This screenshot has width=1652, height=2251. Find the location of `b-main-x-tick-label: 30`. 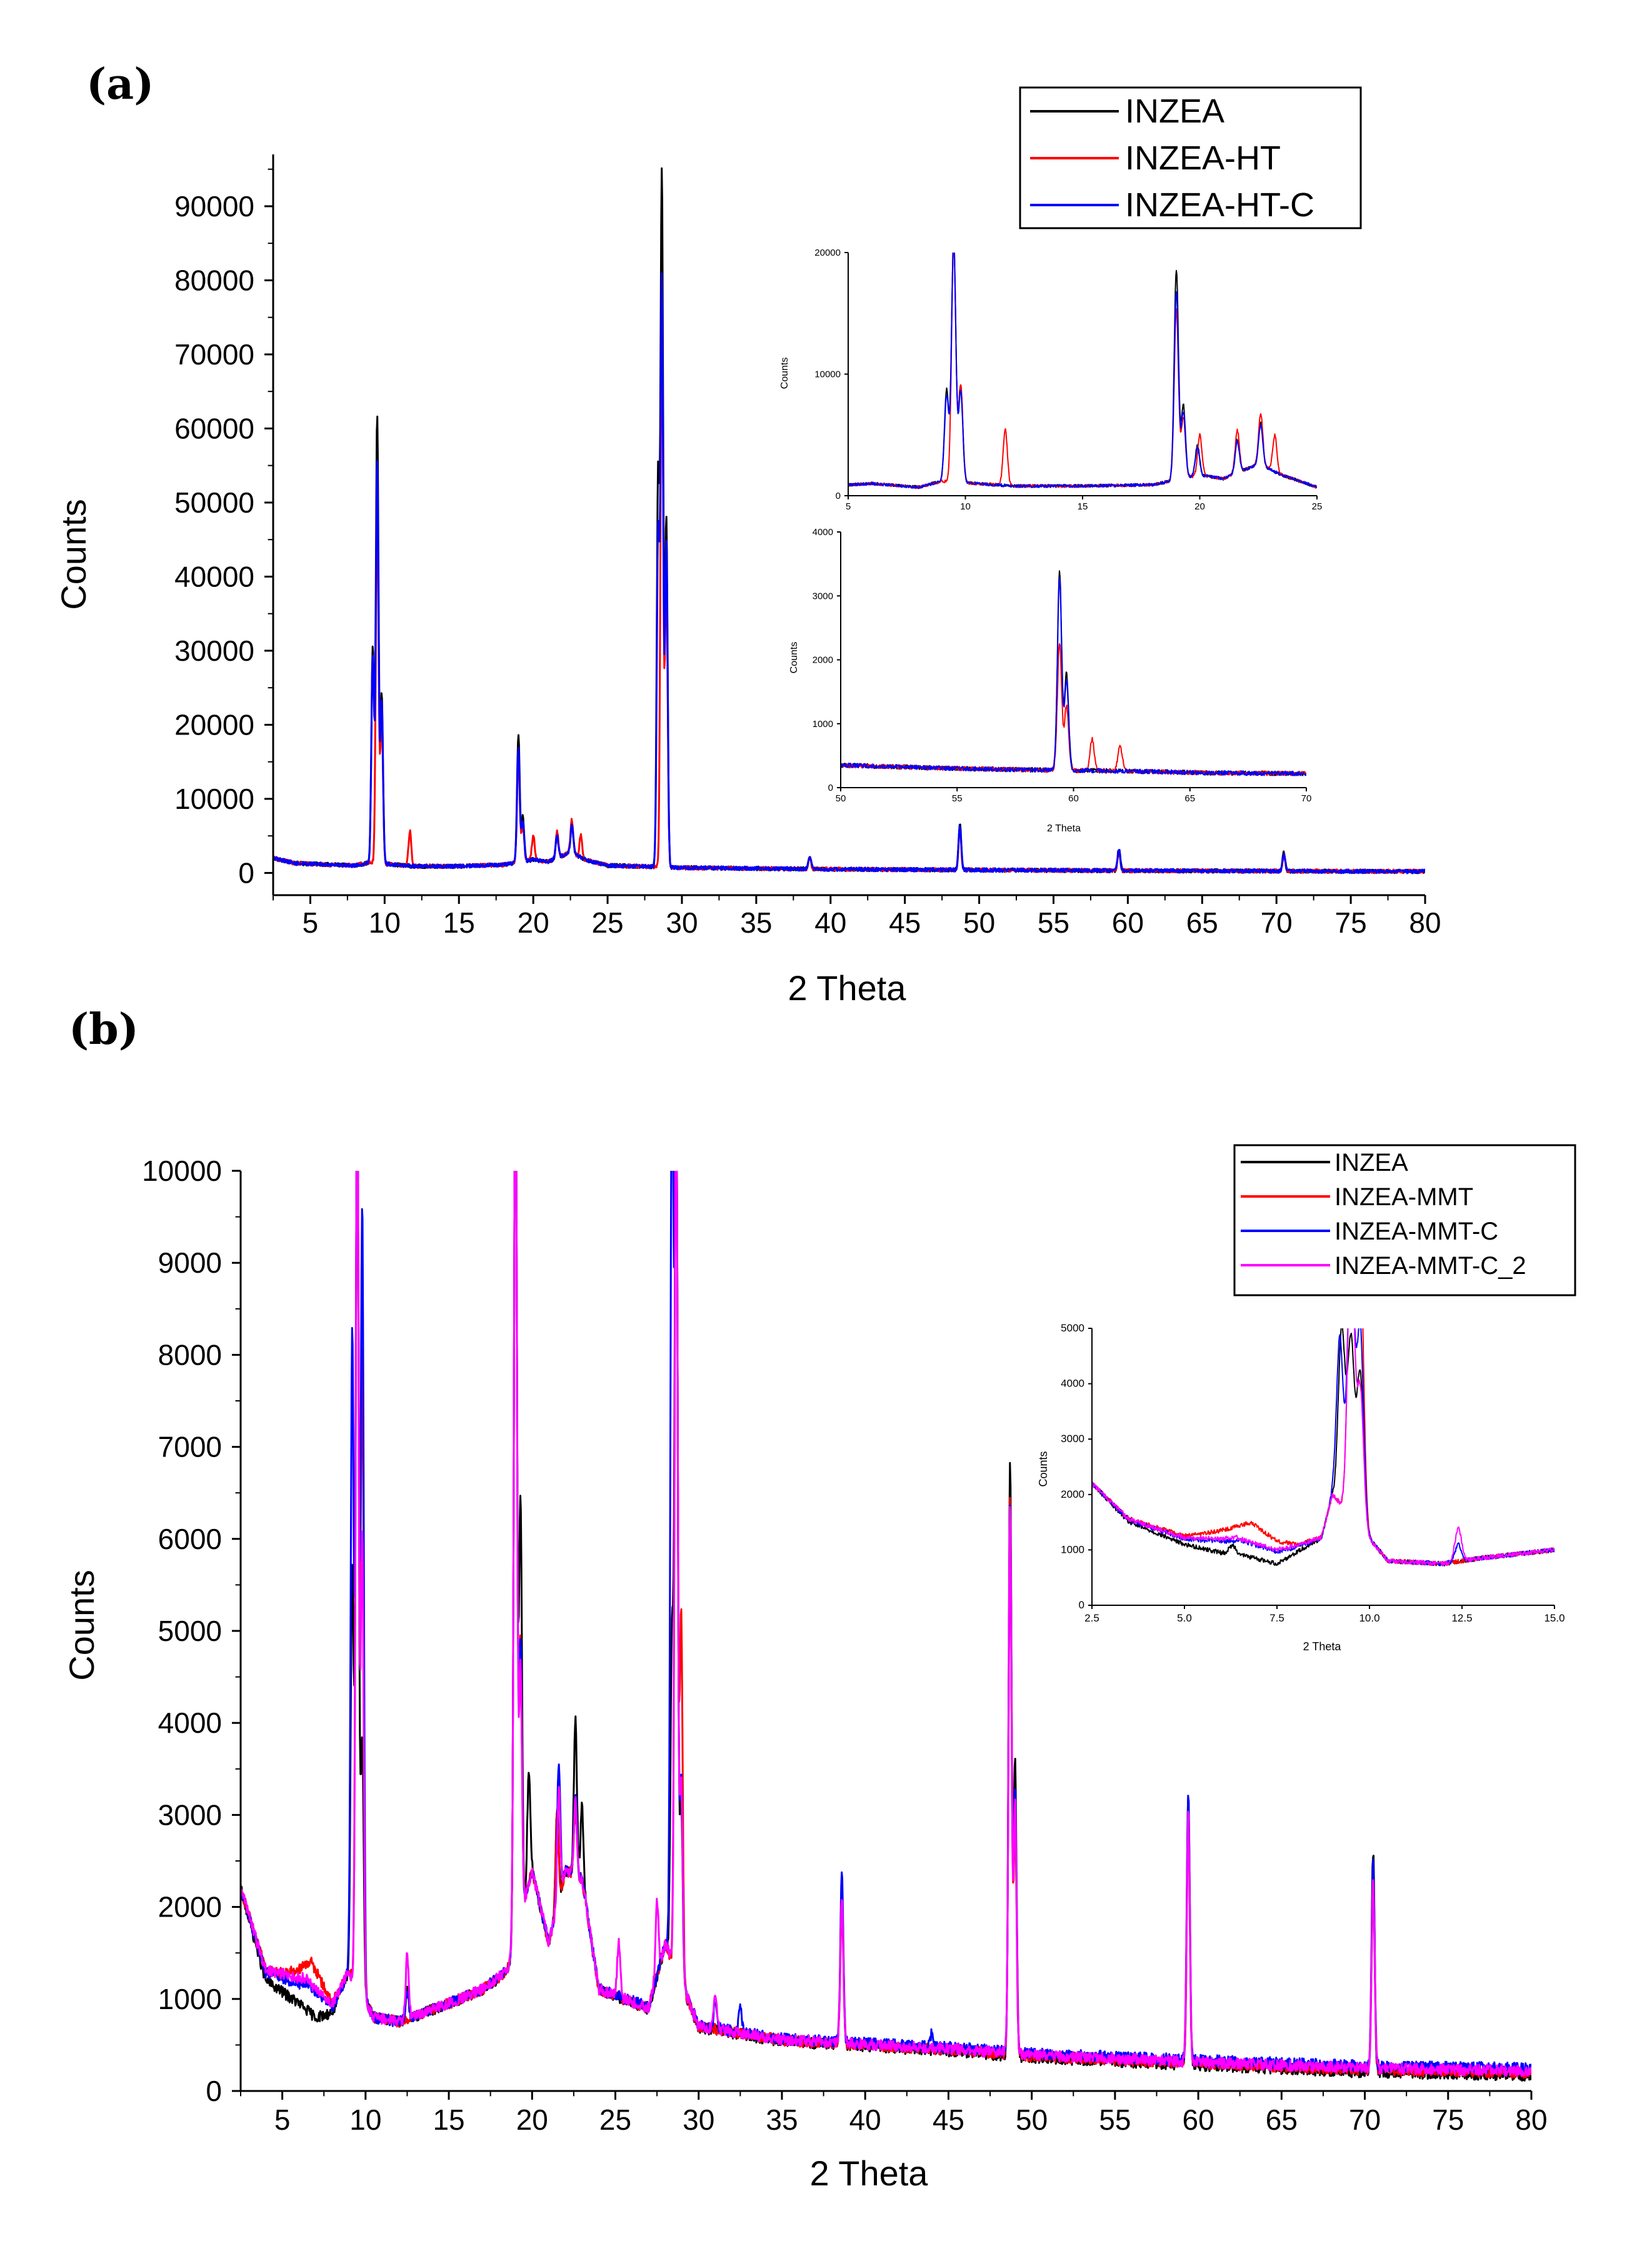

b-main-x-tick-label: 30 is located at coordinates (698, 2119).